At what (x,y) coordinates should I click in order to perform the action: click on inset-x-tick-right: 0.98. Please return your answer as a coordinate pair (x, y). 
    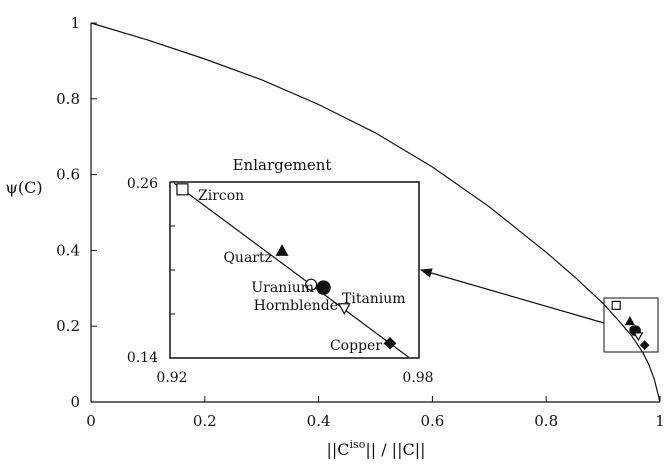
    Looking at the image, I should click on (417, 378).